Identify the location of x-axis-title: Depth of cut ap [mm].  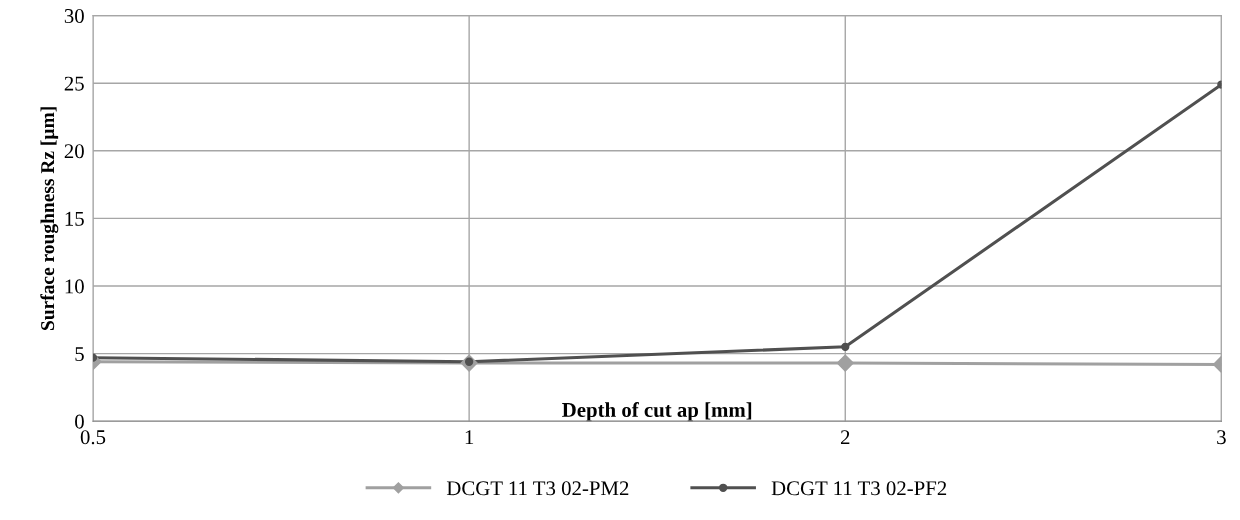
(657, 412).